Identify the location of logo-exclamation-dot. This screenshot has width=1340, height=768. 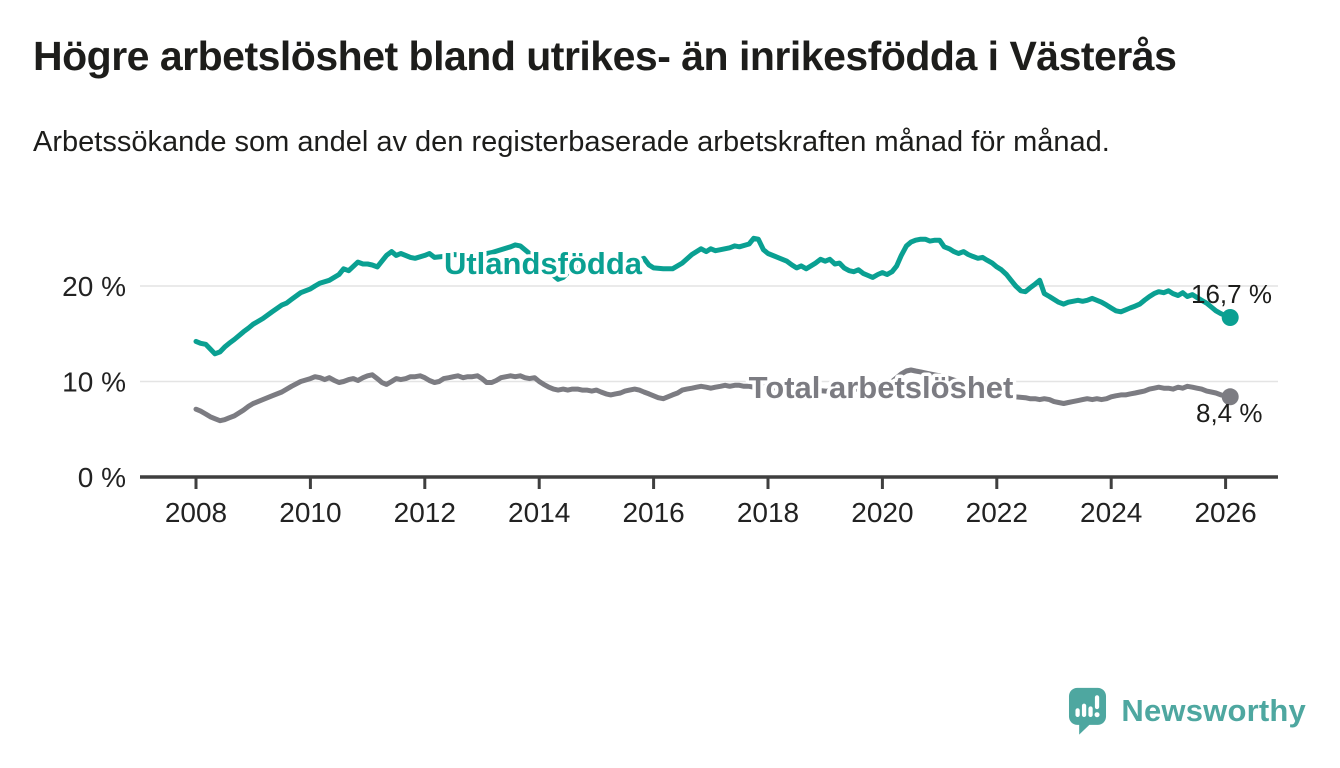
(1097, 715).